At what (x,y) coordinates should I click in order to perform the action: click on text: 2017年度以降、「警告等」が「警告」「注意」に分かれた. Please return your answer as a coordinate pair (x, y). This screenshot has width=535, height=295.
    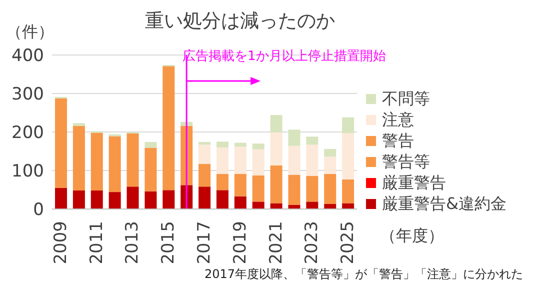
    Looking at the image, I should click on (363, 274).